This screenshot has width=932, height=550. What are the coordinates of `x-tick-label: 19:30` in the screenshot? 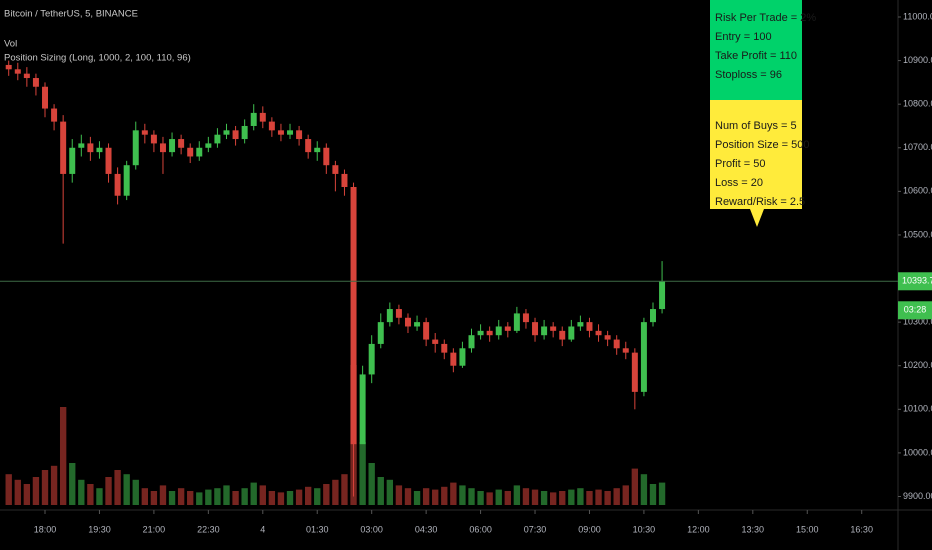 It's located at (99, 529).